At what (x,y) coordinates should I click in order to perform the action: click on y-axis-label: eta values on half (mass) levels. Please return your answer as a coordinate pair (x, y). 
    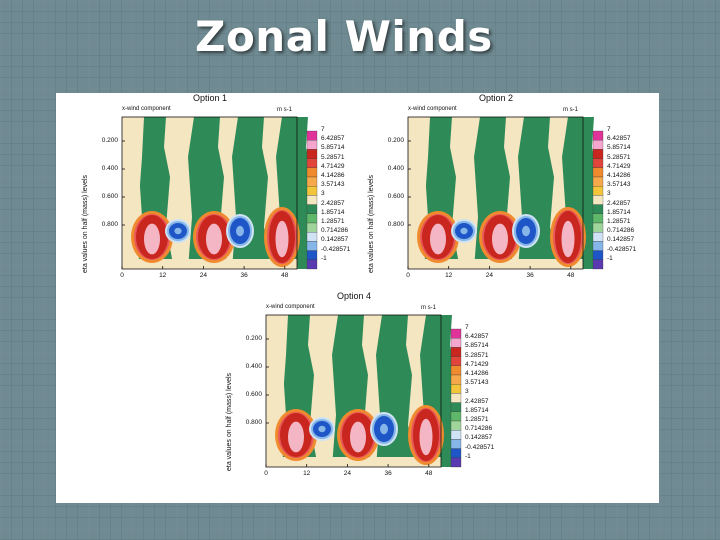
    Looking at the image, I should click on (371, 223).